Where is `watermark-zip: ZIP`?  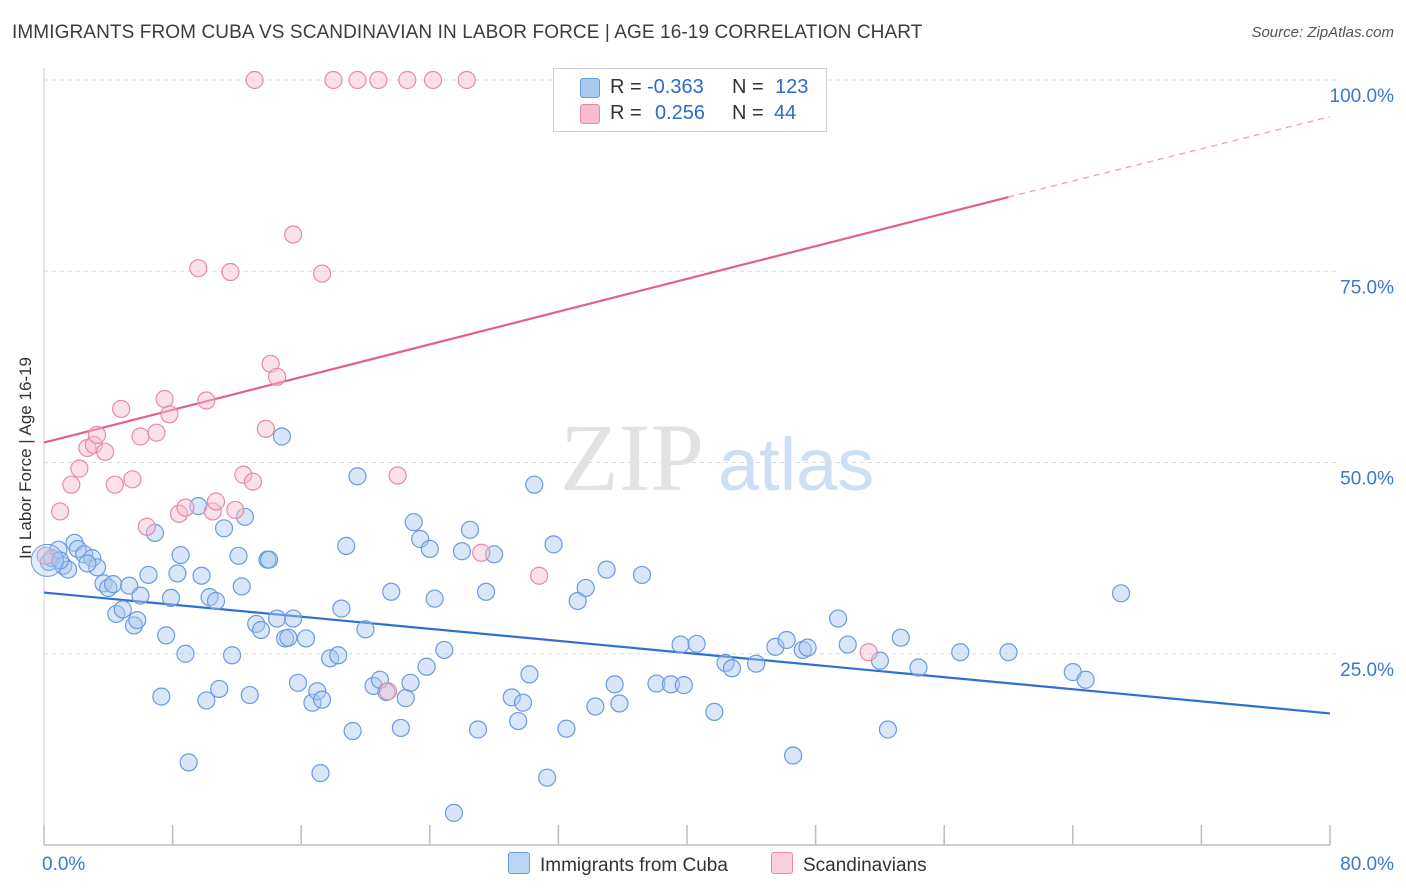 watermark-zip: ZIP is located at coordinates (632, 457).